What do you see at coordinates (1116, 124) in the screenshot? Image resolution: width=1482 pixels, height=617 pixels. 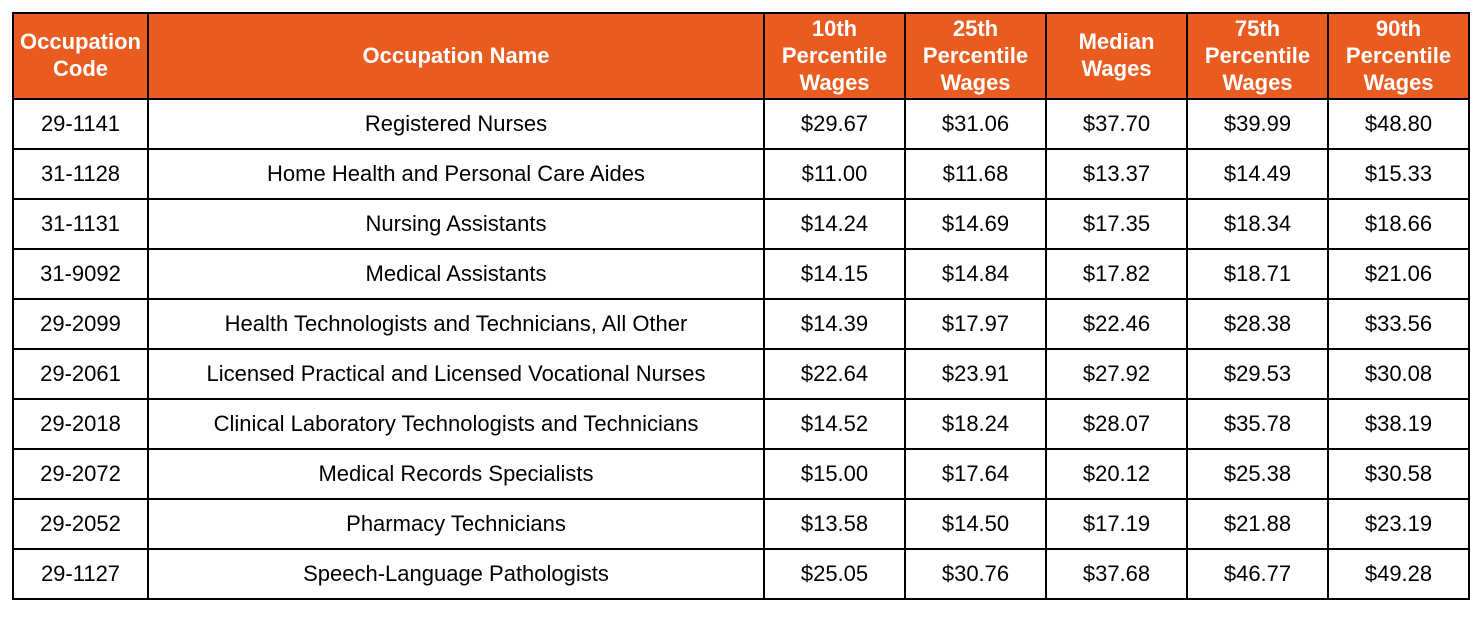 I see `cell-median: $37.70` at bounding box center [1116, 124].